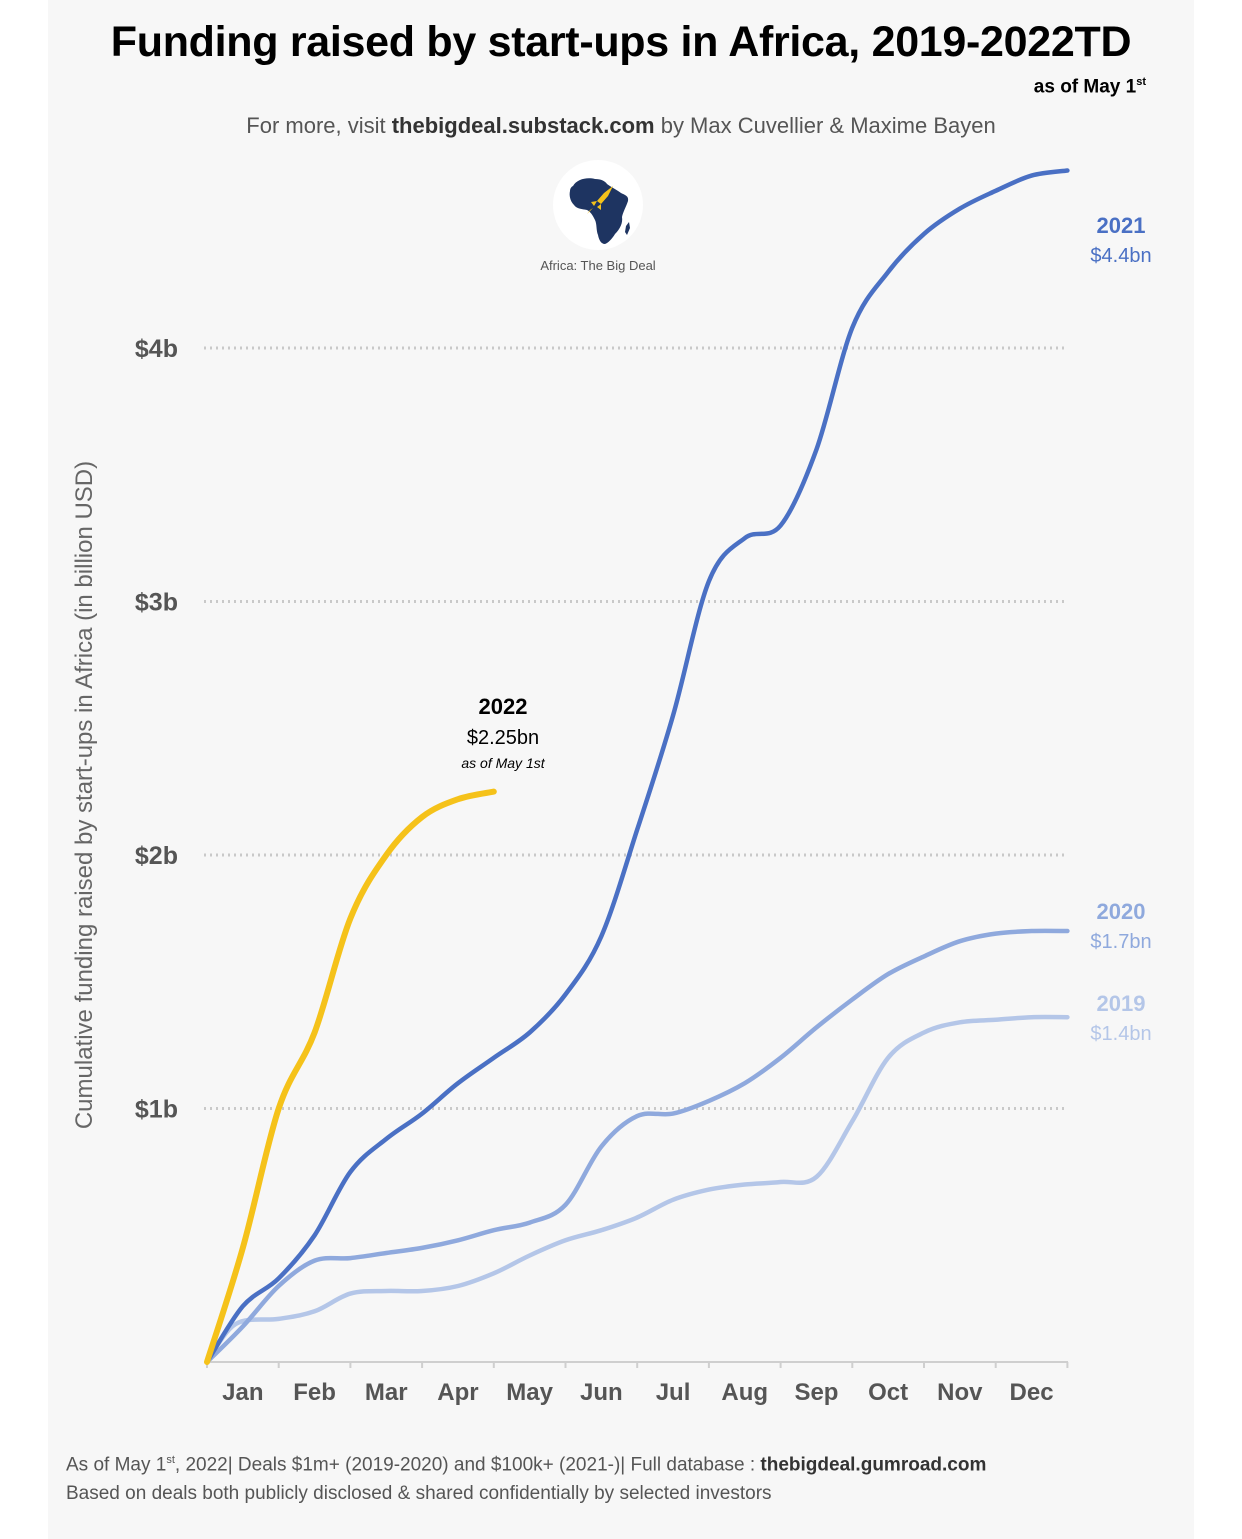 The image size is (1242, 1539). I want to click on series-total-label: $4.4bn, so click(1120, 256).